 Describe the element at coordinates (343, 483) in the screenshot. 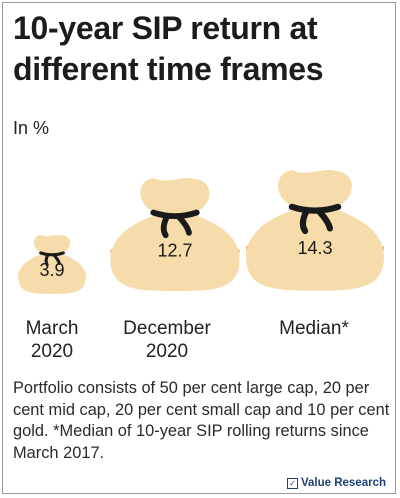

I see `brand-name: Value Research` at that location.